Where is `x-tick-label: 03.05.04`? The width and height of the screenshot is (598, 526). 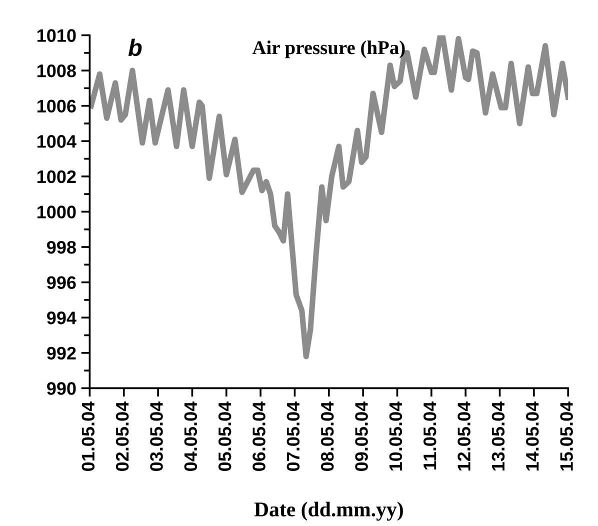
x-tick-label: 03.05.04 is located at coordinates (156, 436).